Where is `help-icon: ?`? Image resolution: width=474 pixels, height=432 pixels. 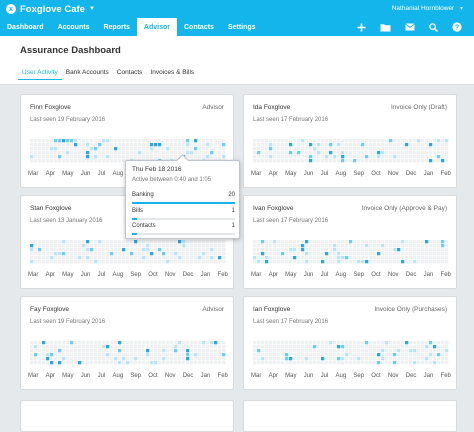 help-icon: ? is located at coordinates (457, 27).